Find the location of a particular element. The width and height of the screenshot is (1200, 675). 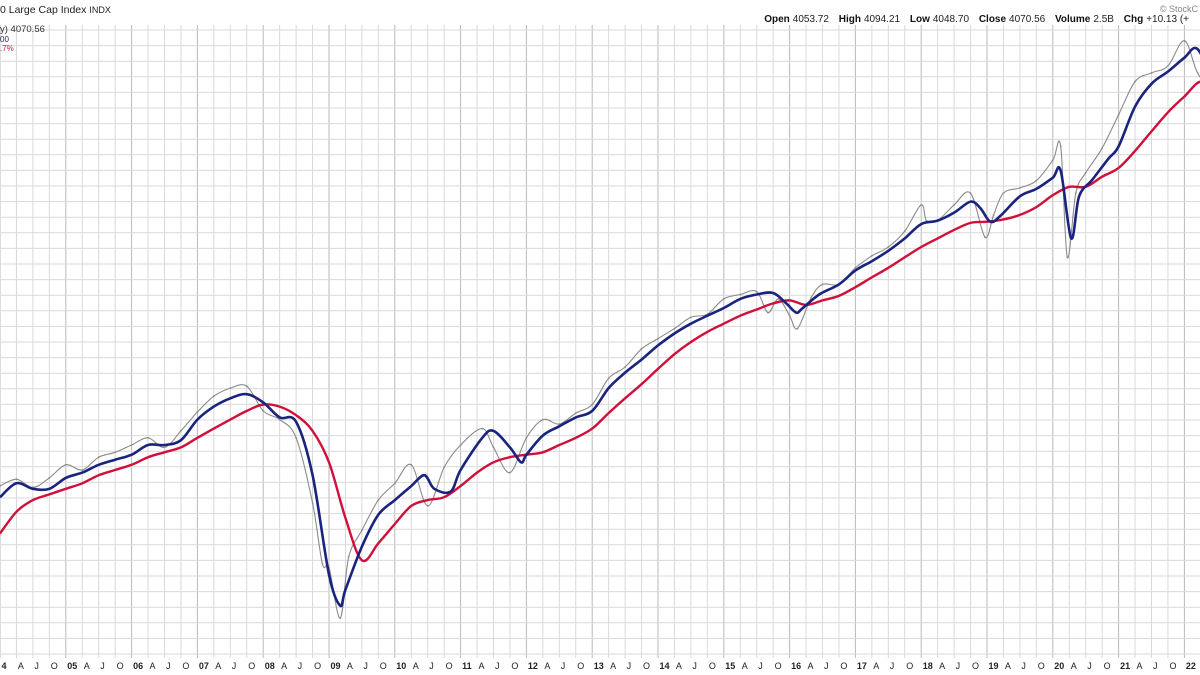

x-tick-year: 09 is located at coordinates (336, 666).